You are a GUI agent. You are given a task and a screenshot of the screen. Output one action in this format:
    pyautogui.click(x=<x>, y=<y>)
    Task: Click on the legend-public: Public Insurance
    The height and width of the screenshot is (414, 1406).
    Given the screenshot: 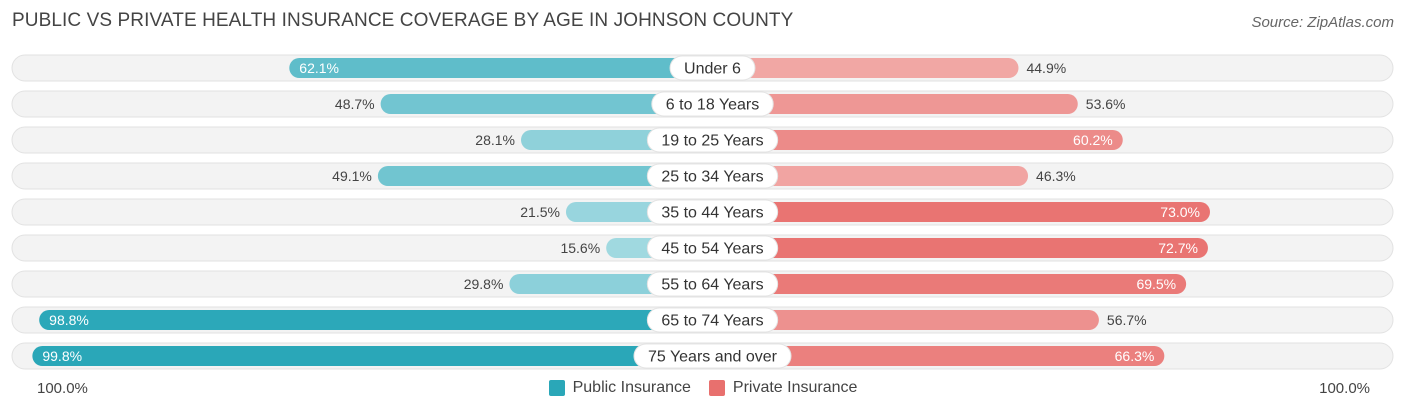 What is the action you would take?
    pyautogui.click(x=619, y=388)
    